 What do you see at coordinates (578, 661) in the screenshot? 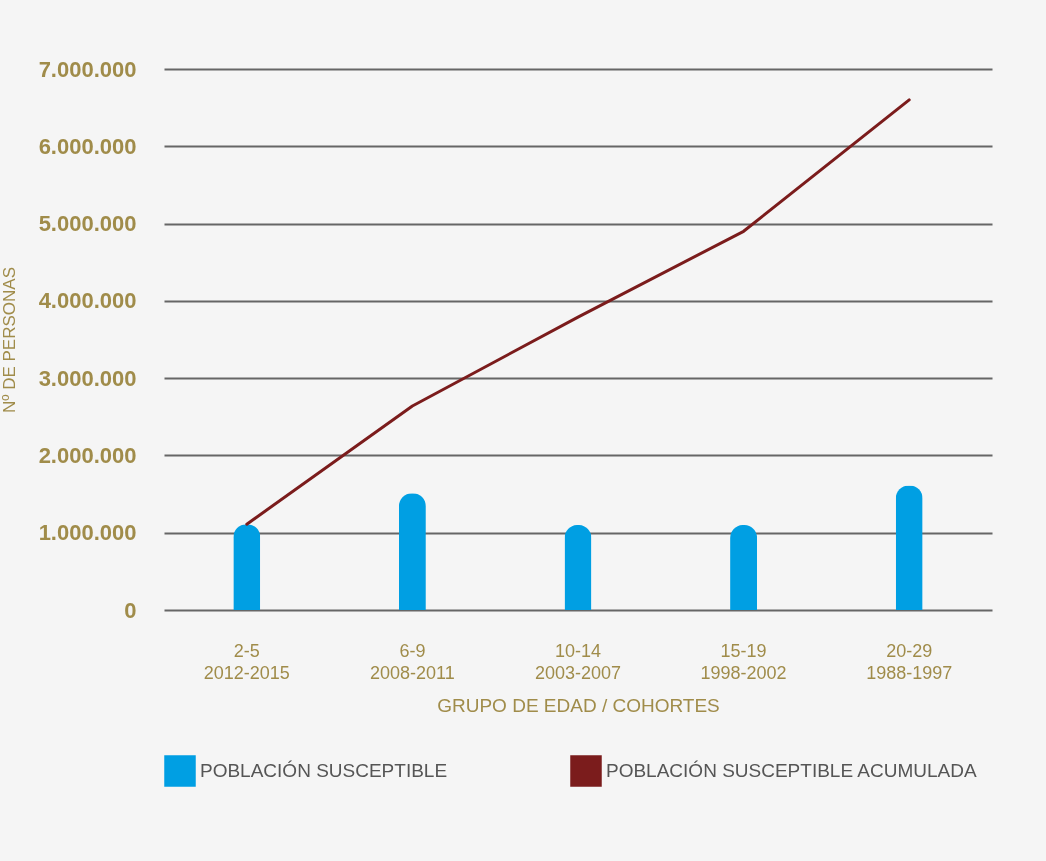
I see `x-tick-label: 10-14 2003-2007` at bounding box center [578, 661].